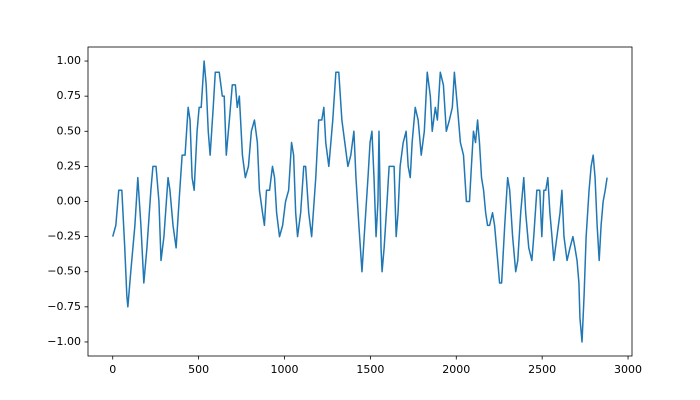  Describe the element at coordinates (64, 271) in the screenshot. I see `y-tick-label: −0.50` at that location.